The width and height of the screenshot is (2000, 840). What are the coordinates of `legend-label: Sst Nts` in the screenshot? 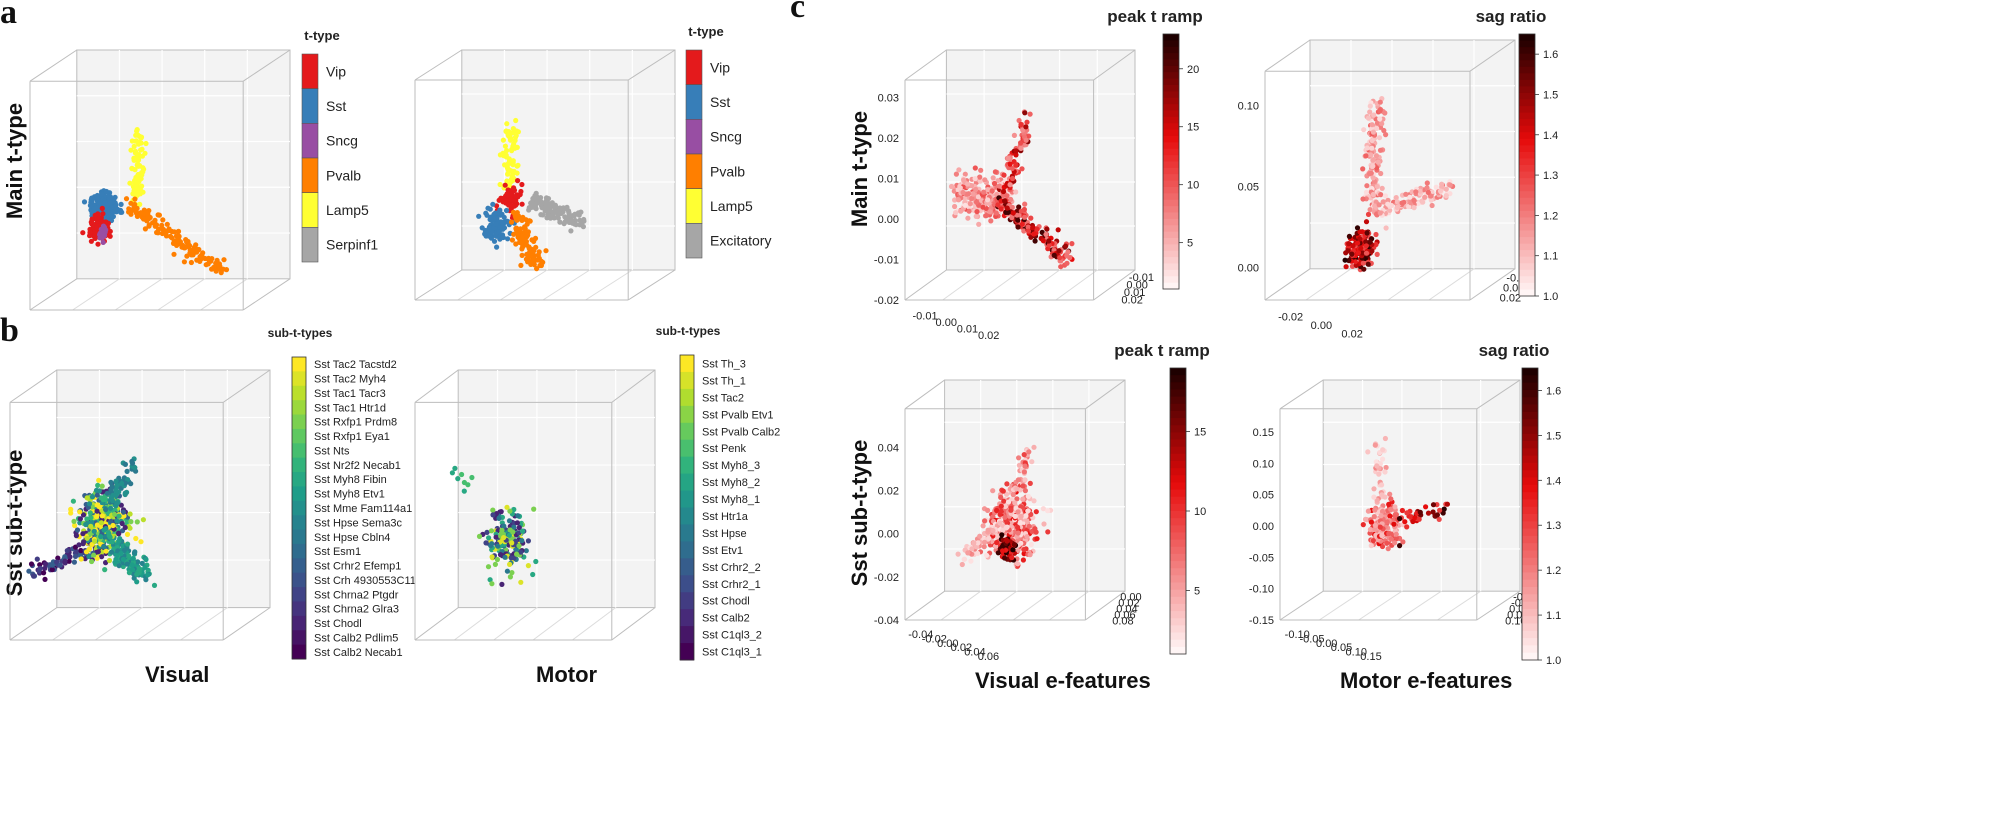 It's located at (332, 451).